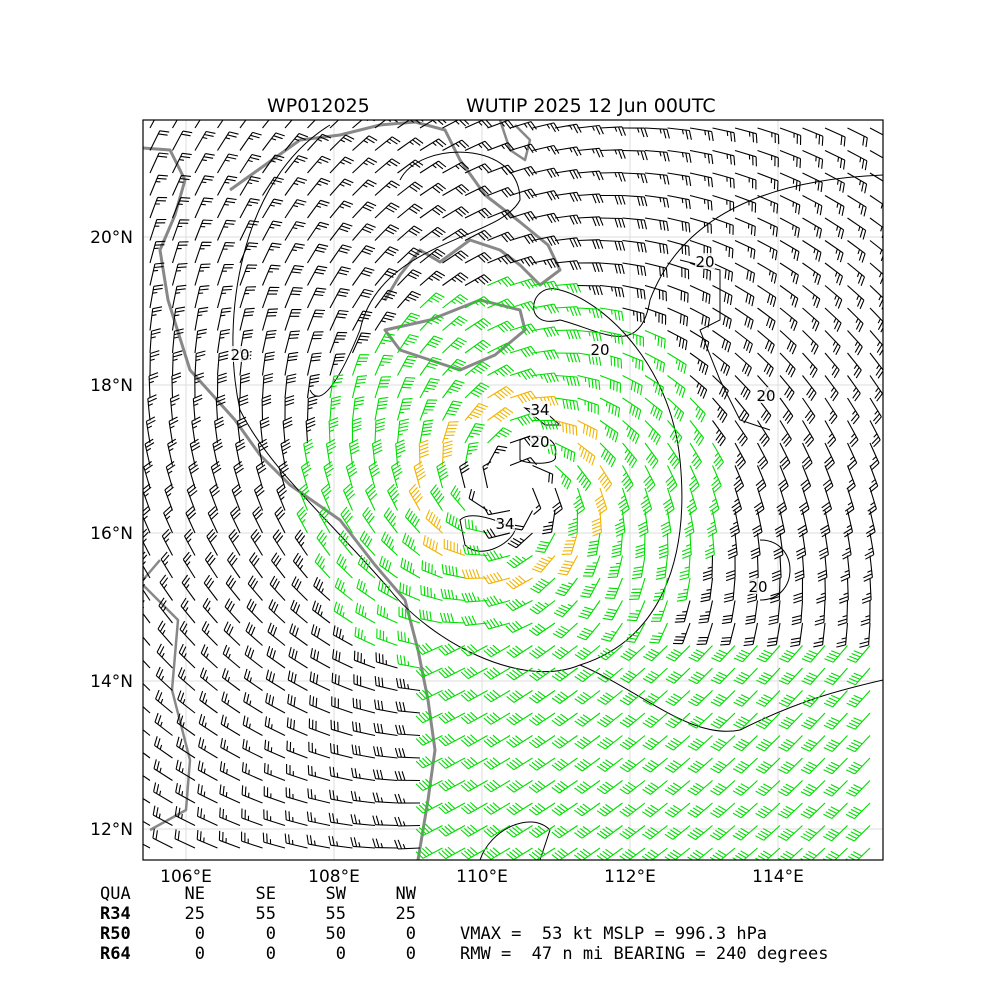  I want to click on contour-label-bg, so click(766, 395).